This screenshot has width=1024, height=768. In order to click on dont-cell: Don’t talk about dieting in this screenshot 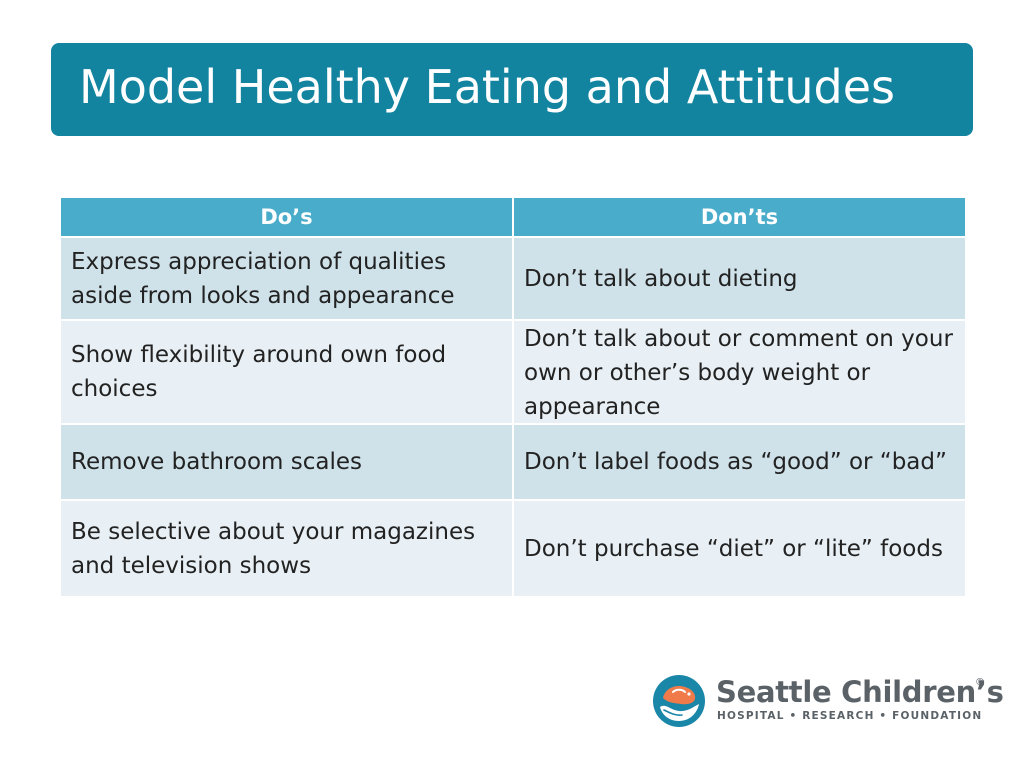, I will do `click(739, 278)`.